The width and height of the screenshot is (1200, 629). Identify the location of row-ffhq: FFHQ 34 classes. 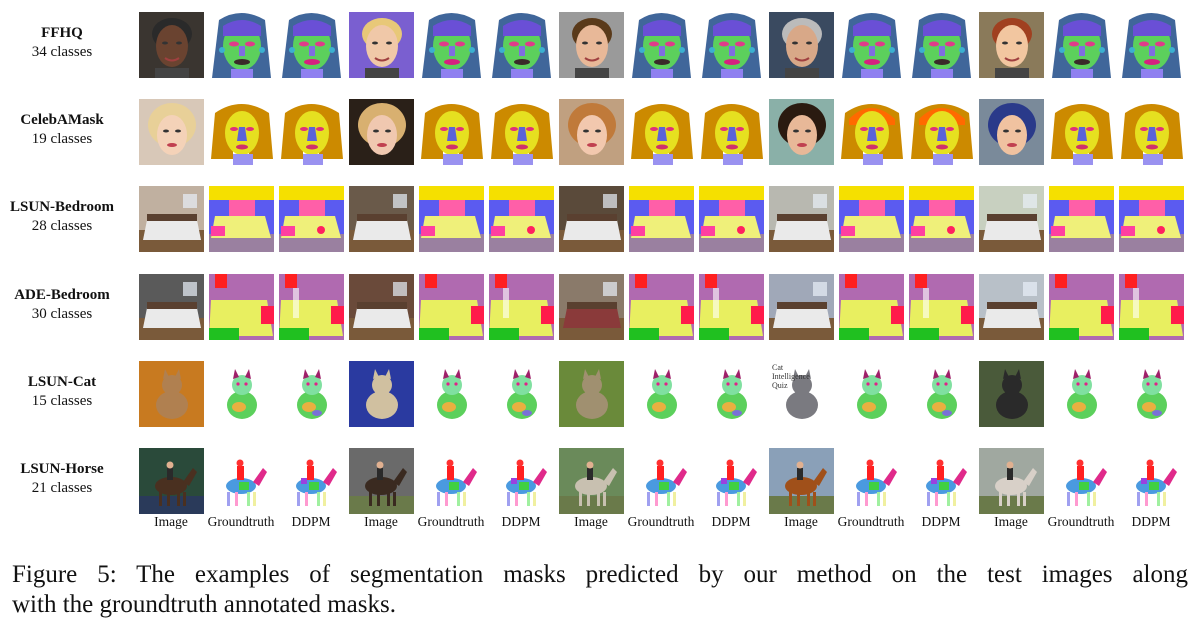
(600, 46).